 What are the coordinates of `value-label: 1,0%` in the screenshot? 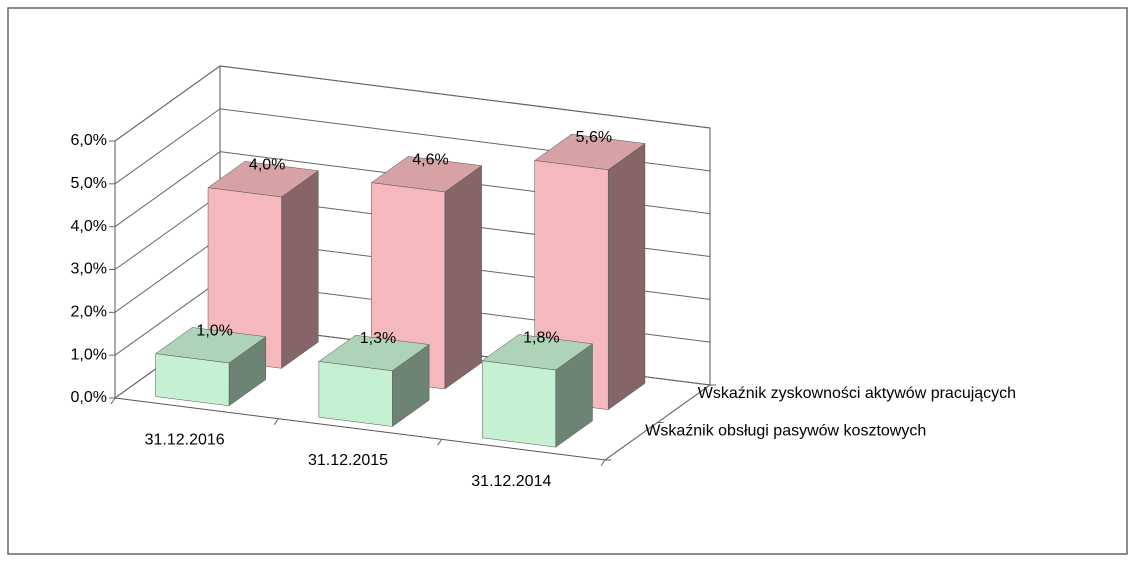 It's located at (214, 330).